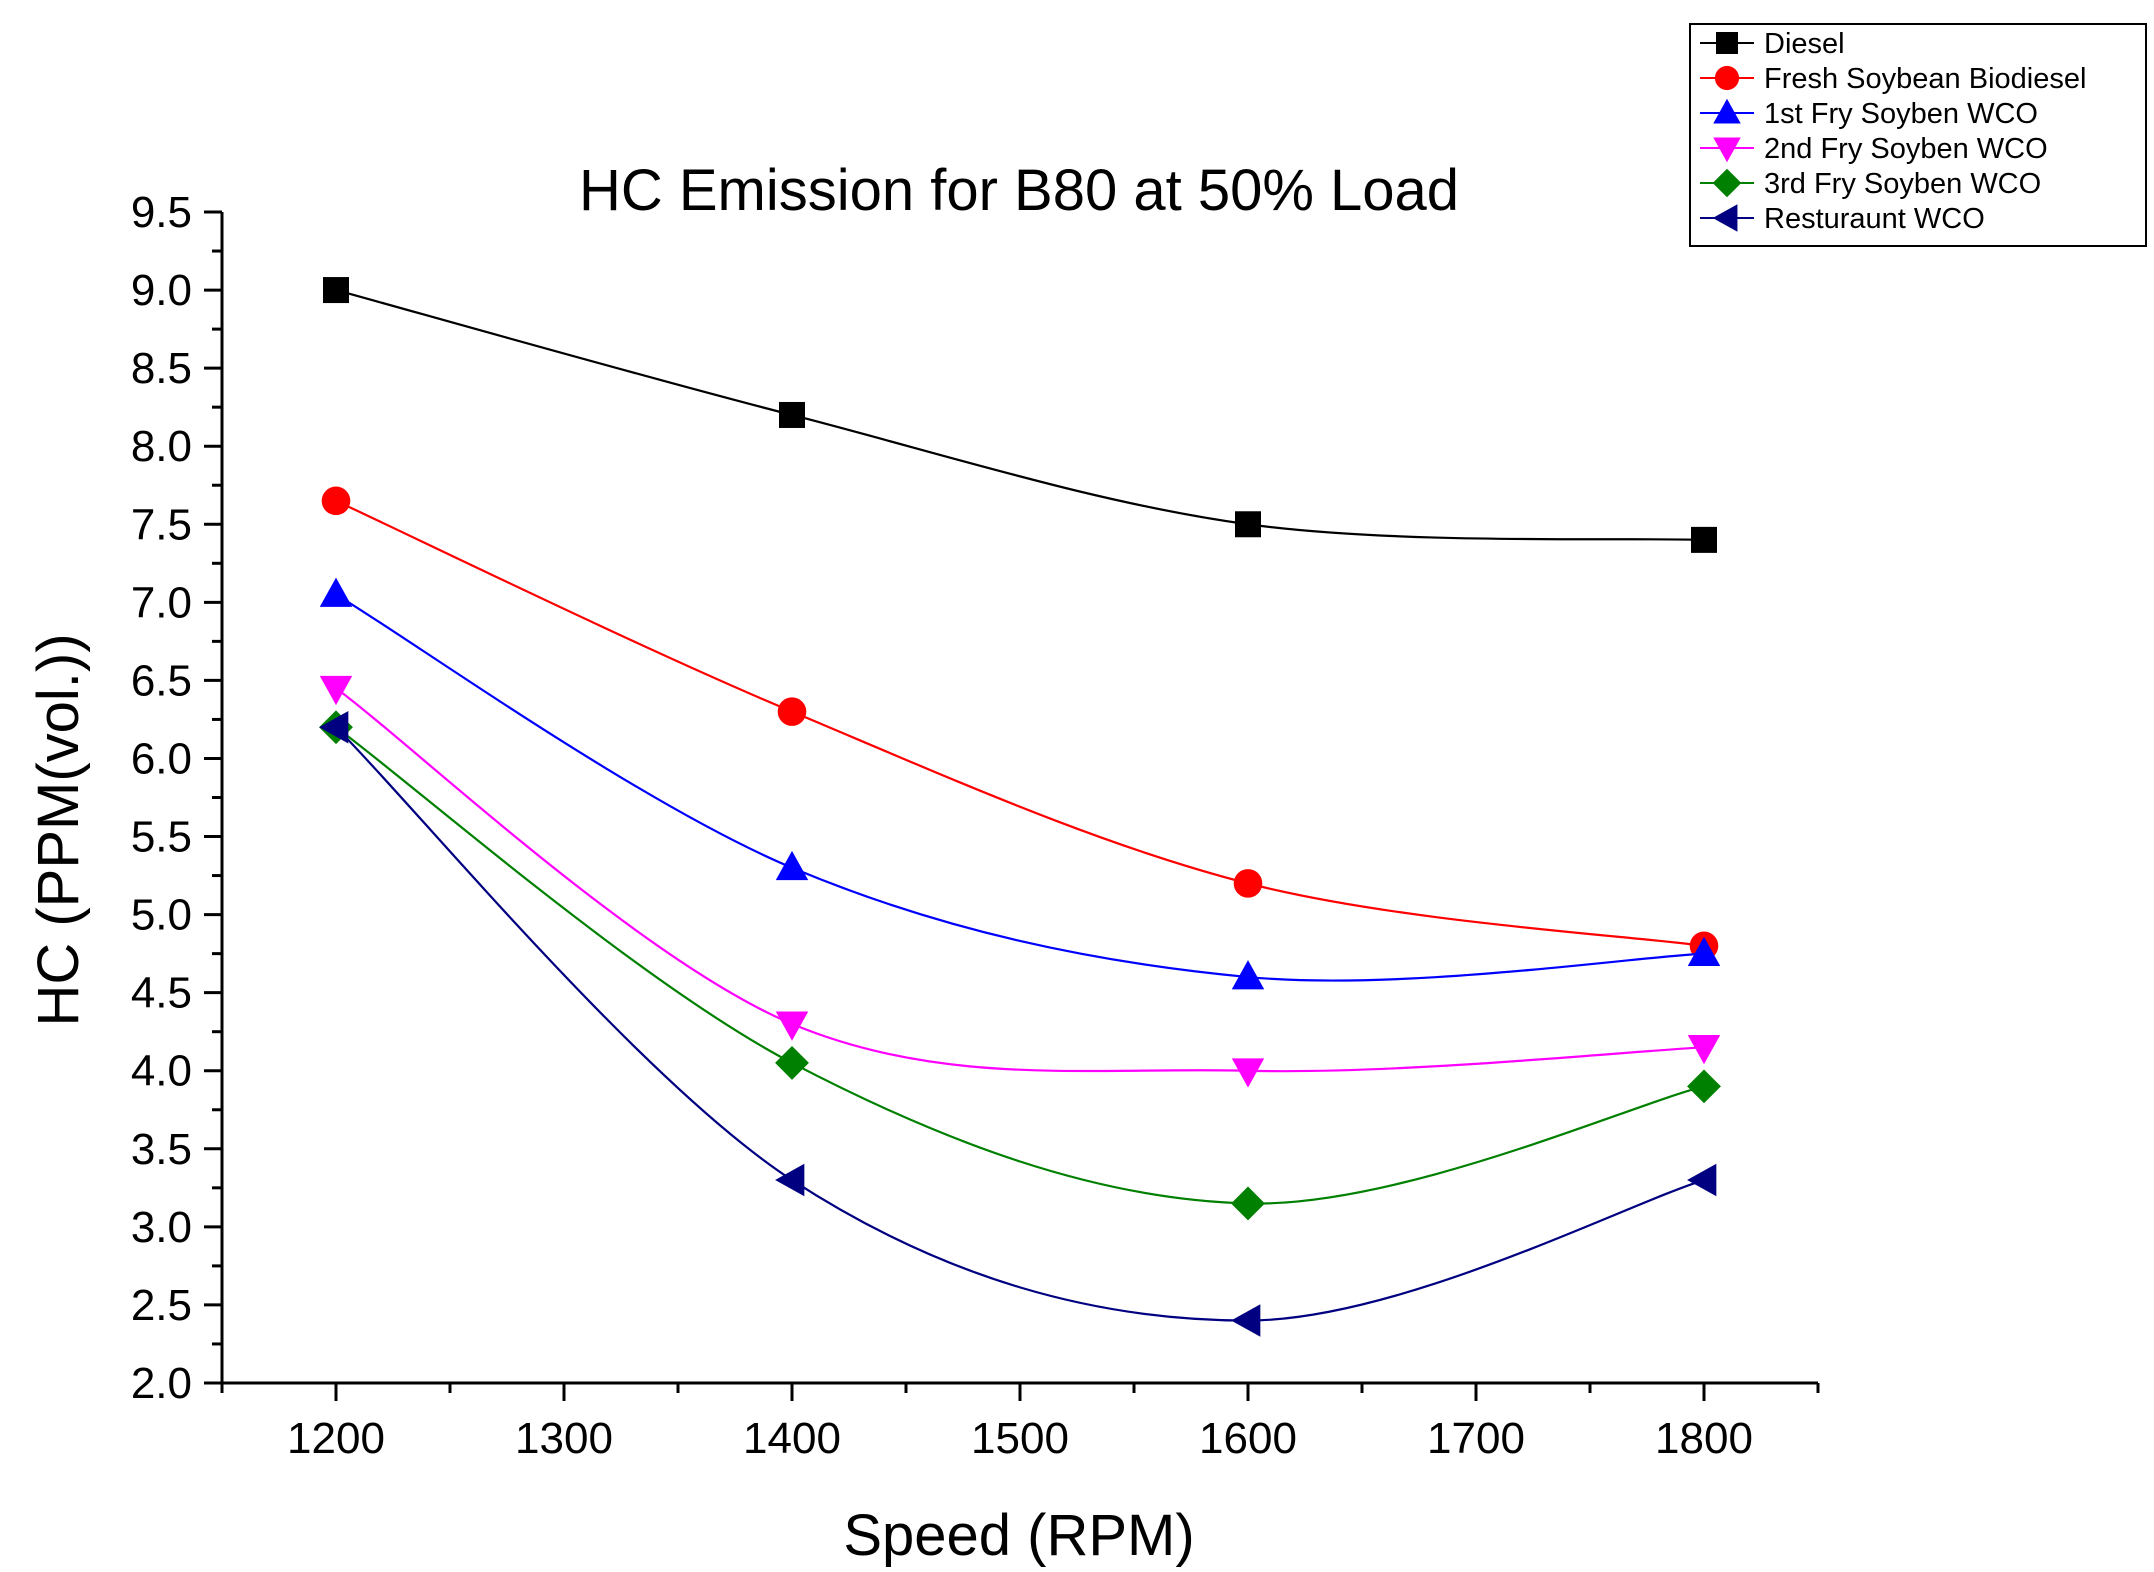 The image size is (2154, 1572). Describe the element at coordinates (1019, 190) in the screenshot. I see `chart-title: HC Emission for B80 at 50% Load` at that location.